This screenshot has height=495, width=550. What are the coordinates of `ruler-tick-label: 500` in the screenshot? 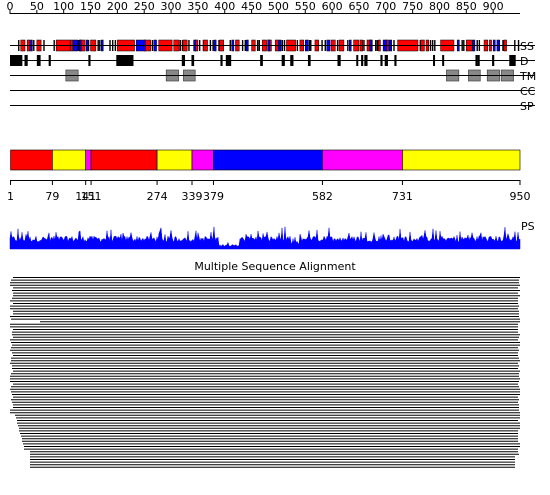 It's located at (278, 6).